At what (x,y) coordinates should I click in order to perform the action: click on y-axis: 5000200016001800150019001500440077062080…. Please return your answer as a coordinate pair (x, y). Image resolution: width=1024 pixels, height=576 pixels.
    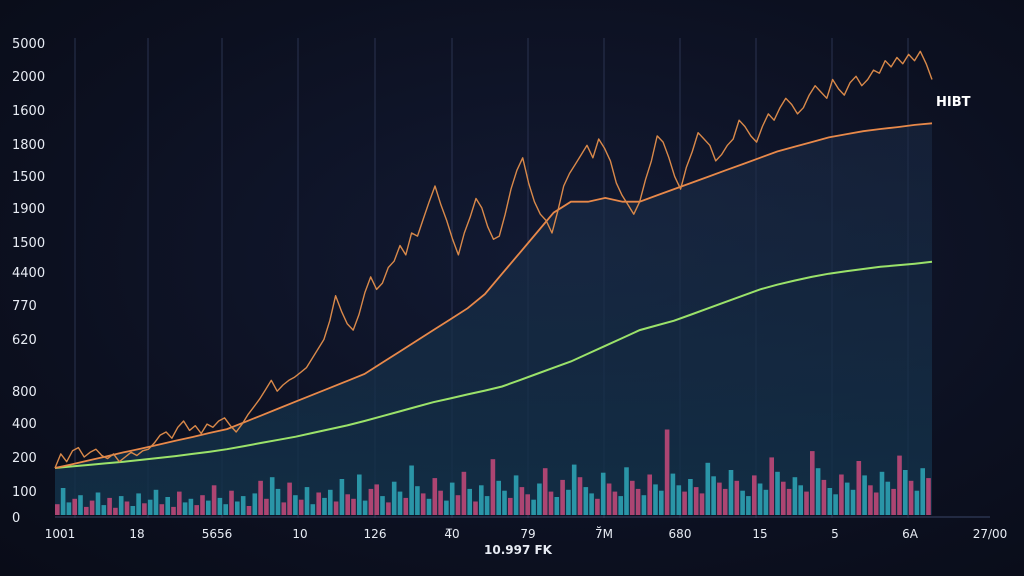
    Looking at the image, I should click on (28, 281).